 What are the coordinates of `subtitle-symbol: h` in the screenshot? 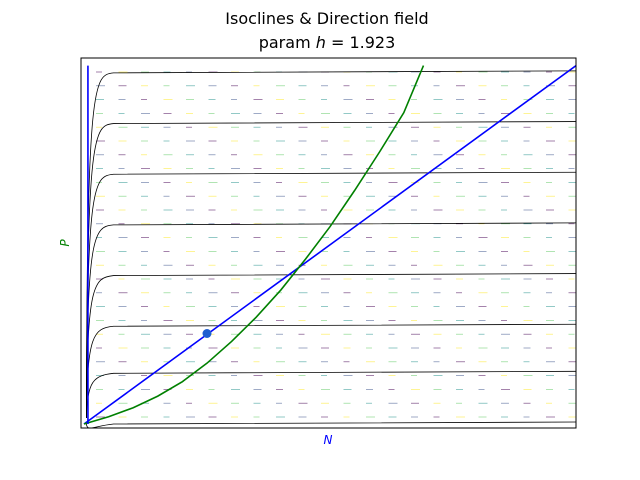 It's located at (321, 42).